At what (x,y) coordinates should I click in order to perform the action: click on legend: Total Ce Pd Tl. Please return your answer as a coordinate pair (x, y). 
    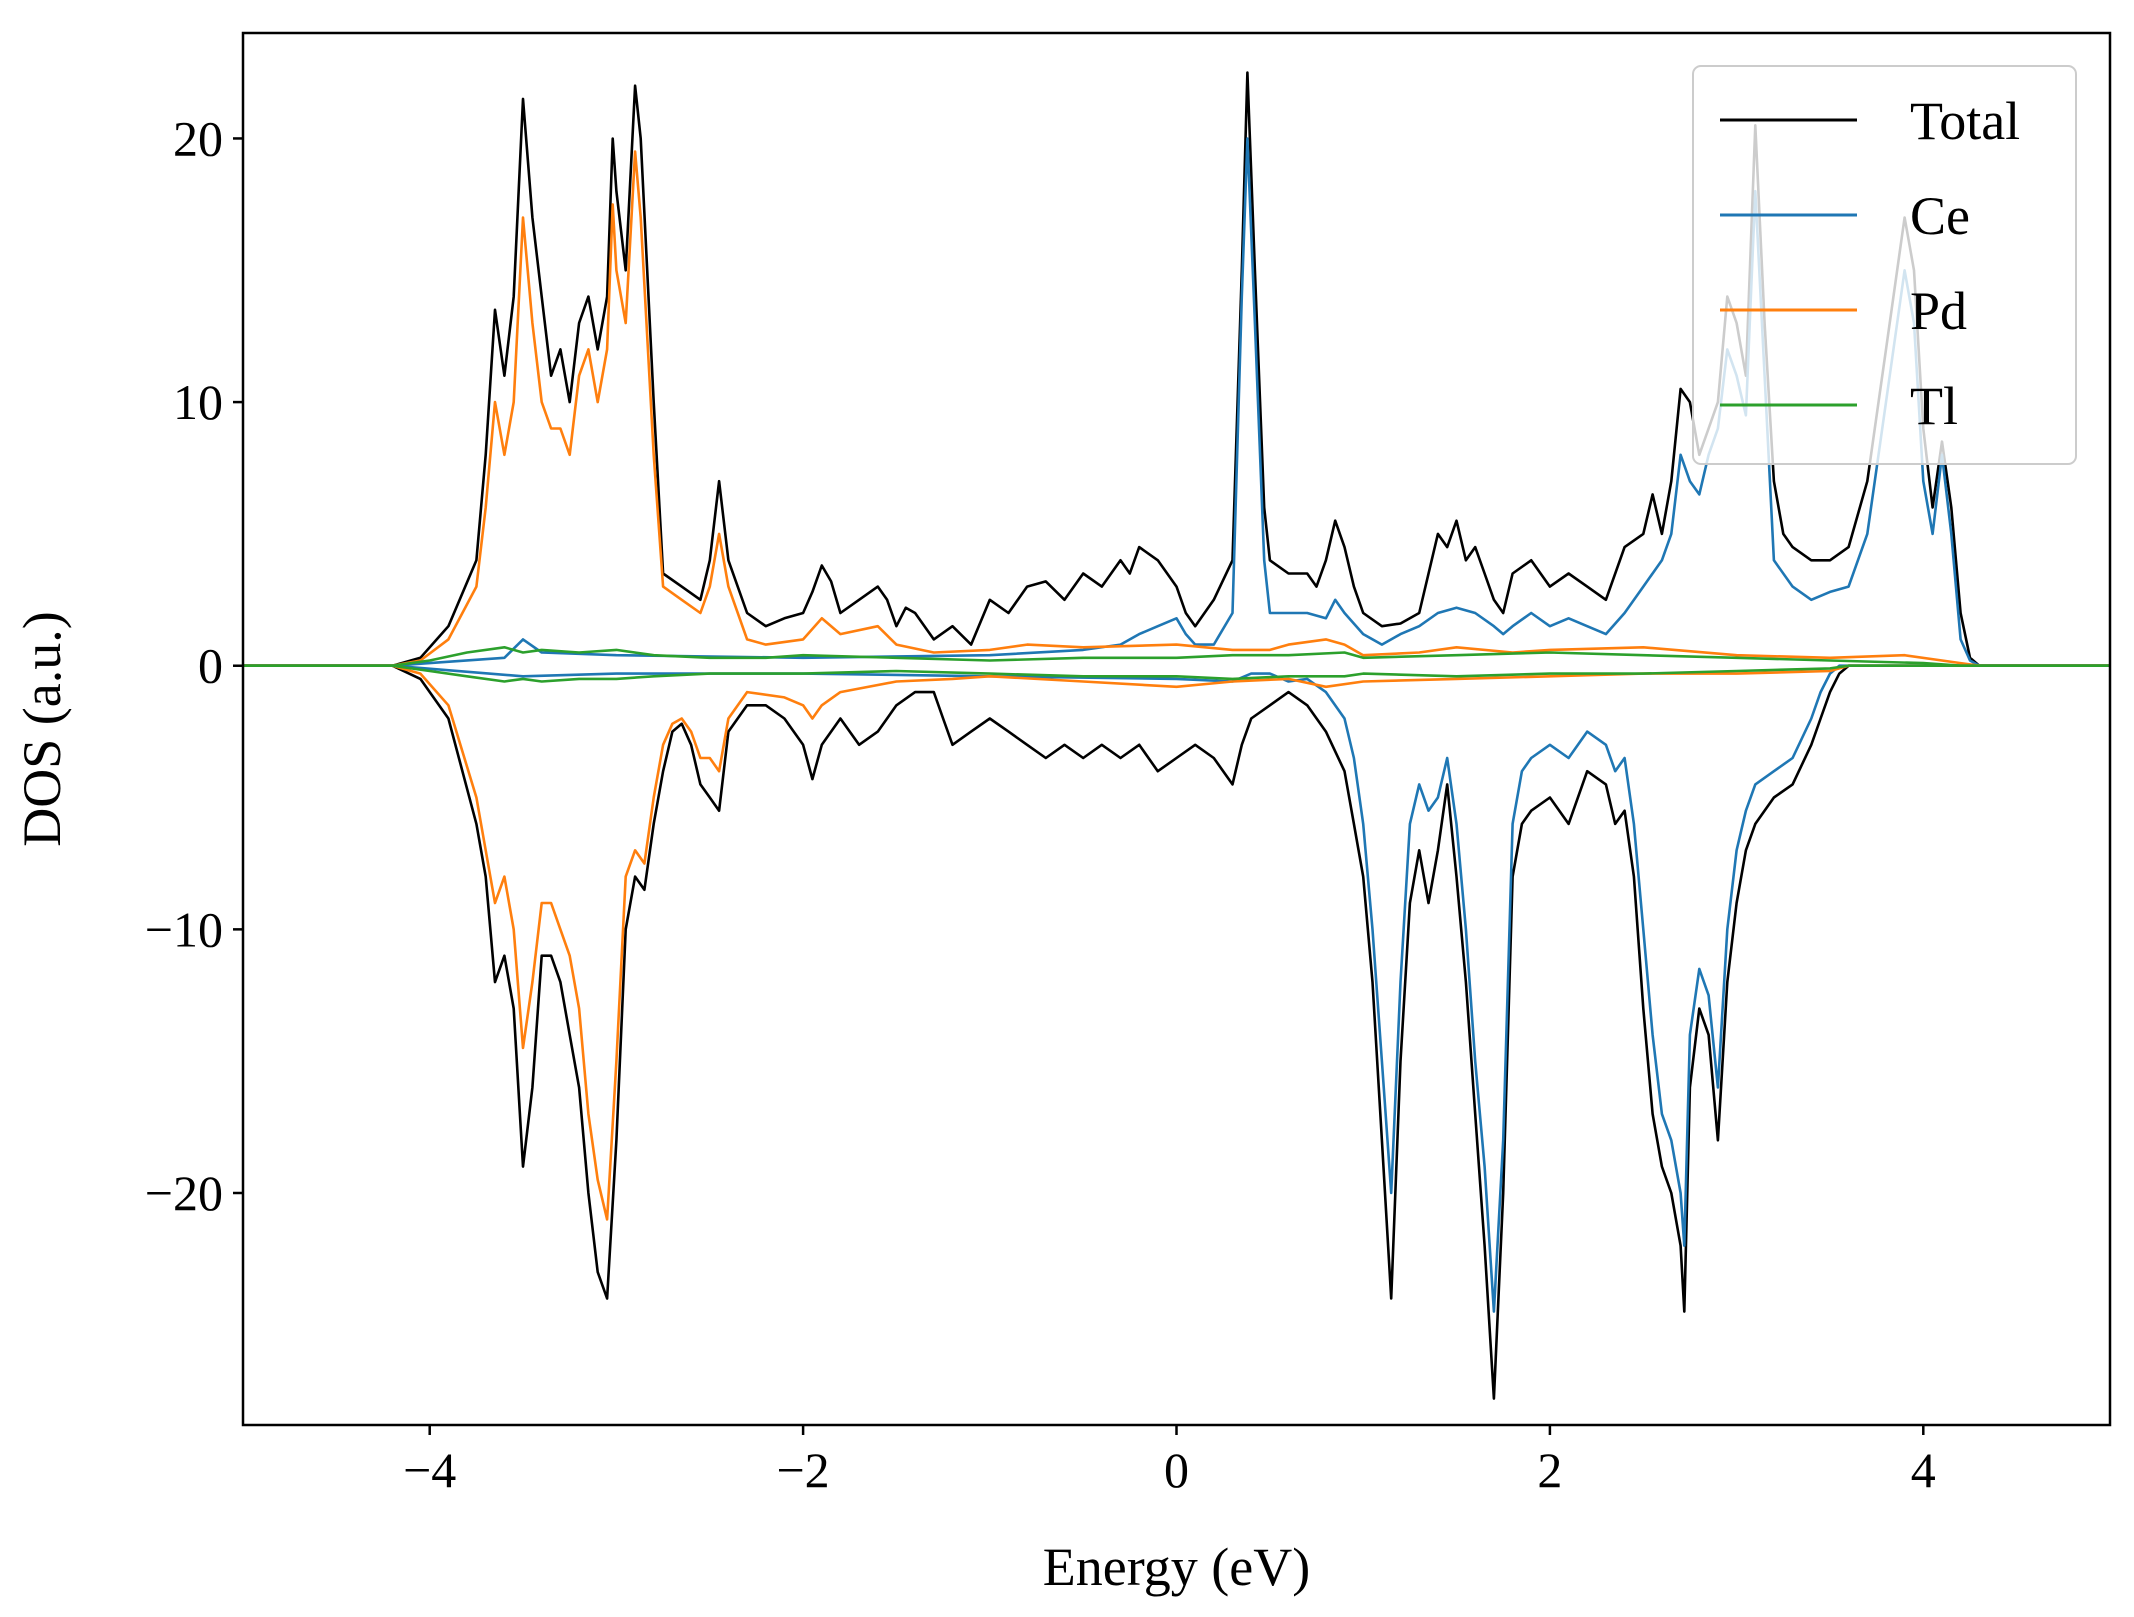
    Looking at the image, I should click on (1884, 265).